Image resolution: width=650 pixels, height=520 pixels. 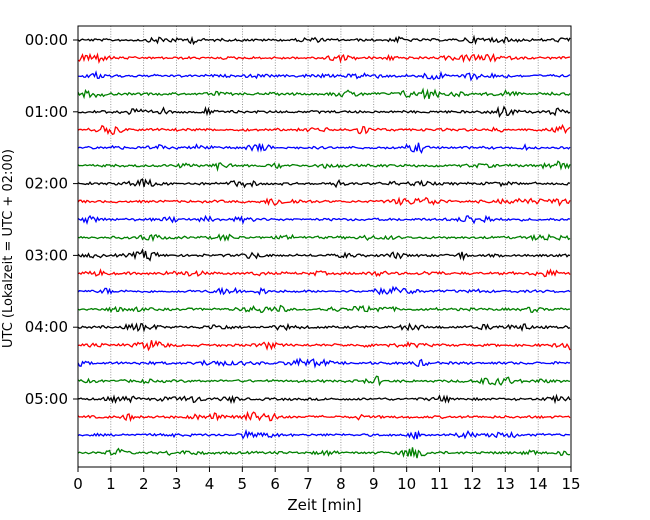 What do you see at coordinates (308, 484) in the screenshot?
I see `x-tick-label: 7` at bounding box center [308, 484].